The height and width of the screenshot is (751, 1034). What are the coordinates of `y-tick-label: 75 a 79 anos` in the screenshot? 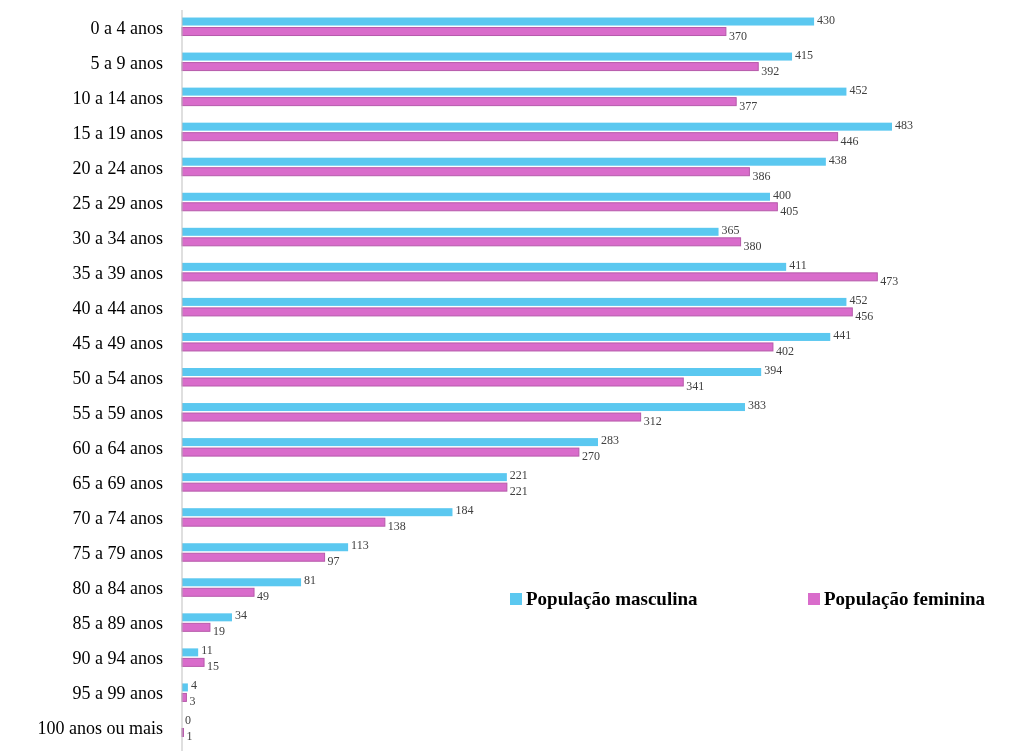 It's located at (117, 553).